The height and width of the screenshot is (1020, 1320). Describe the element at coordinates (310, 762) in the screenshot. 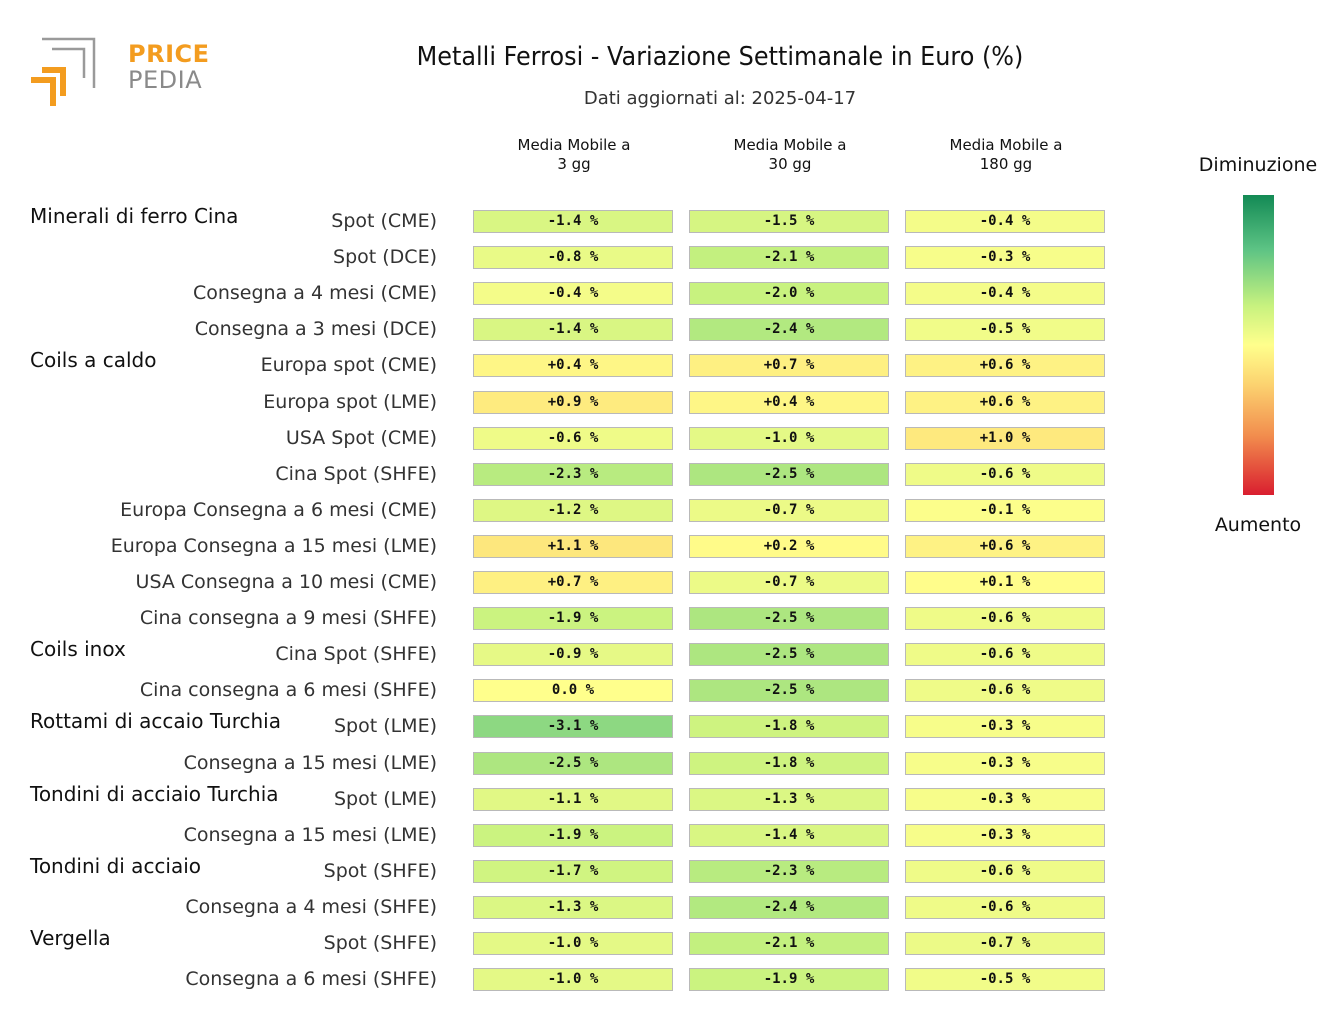

I see `row-label: Consegna a 15 mesi (LME)` at that location.